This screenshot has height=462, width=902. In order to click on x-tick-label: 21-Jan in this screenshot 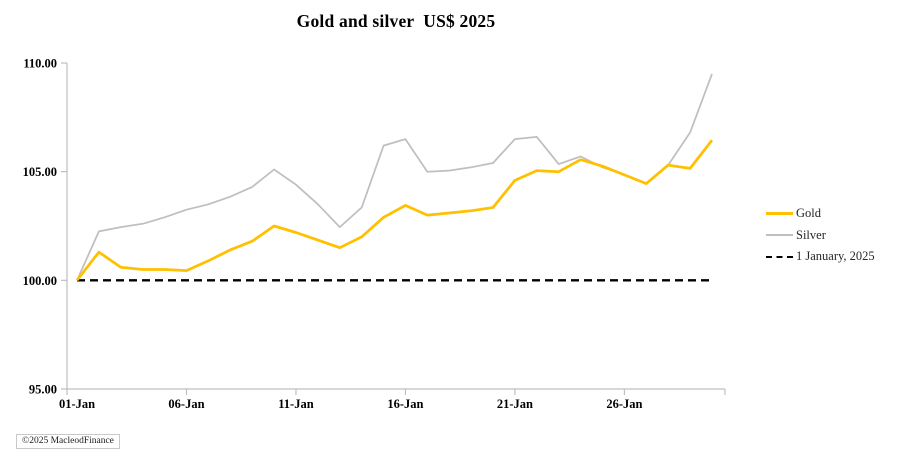, I will do `click(515, 404)`.